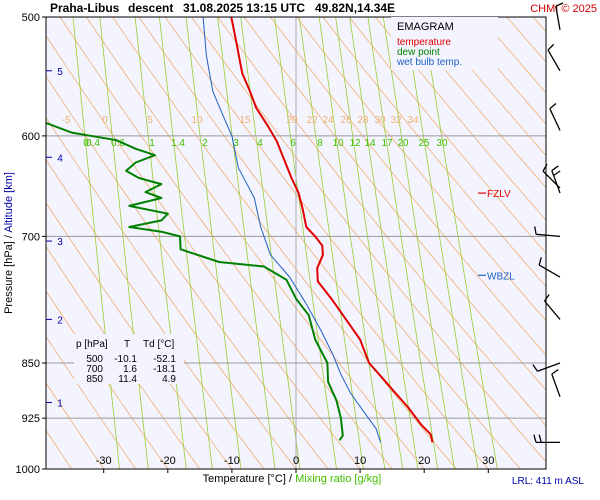 The height and width of the screenshot is (500, 600). Describe the element at coordinates (31, 237) in the screenshot. I see `pressure-label: 700` at that location.